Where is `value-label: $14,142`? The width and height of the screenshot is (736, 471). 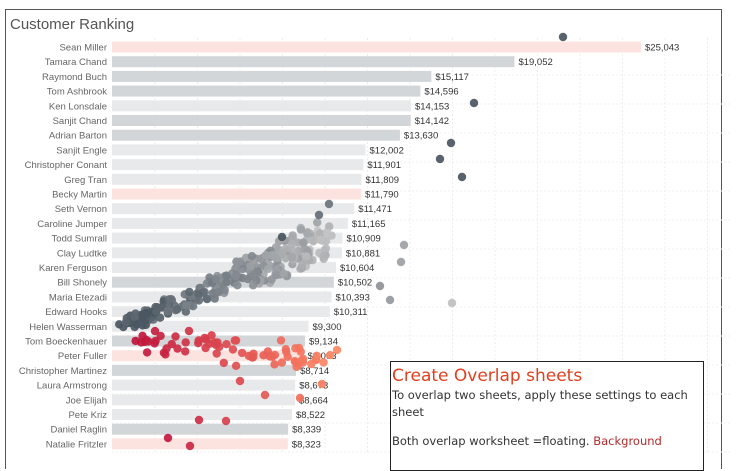 value-label: $14,142 is located at coordinates (432, 121).